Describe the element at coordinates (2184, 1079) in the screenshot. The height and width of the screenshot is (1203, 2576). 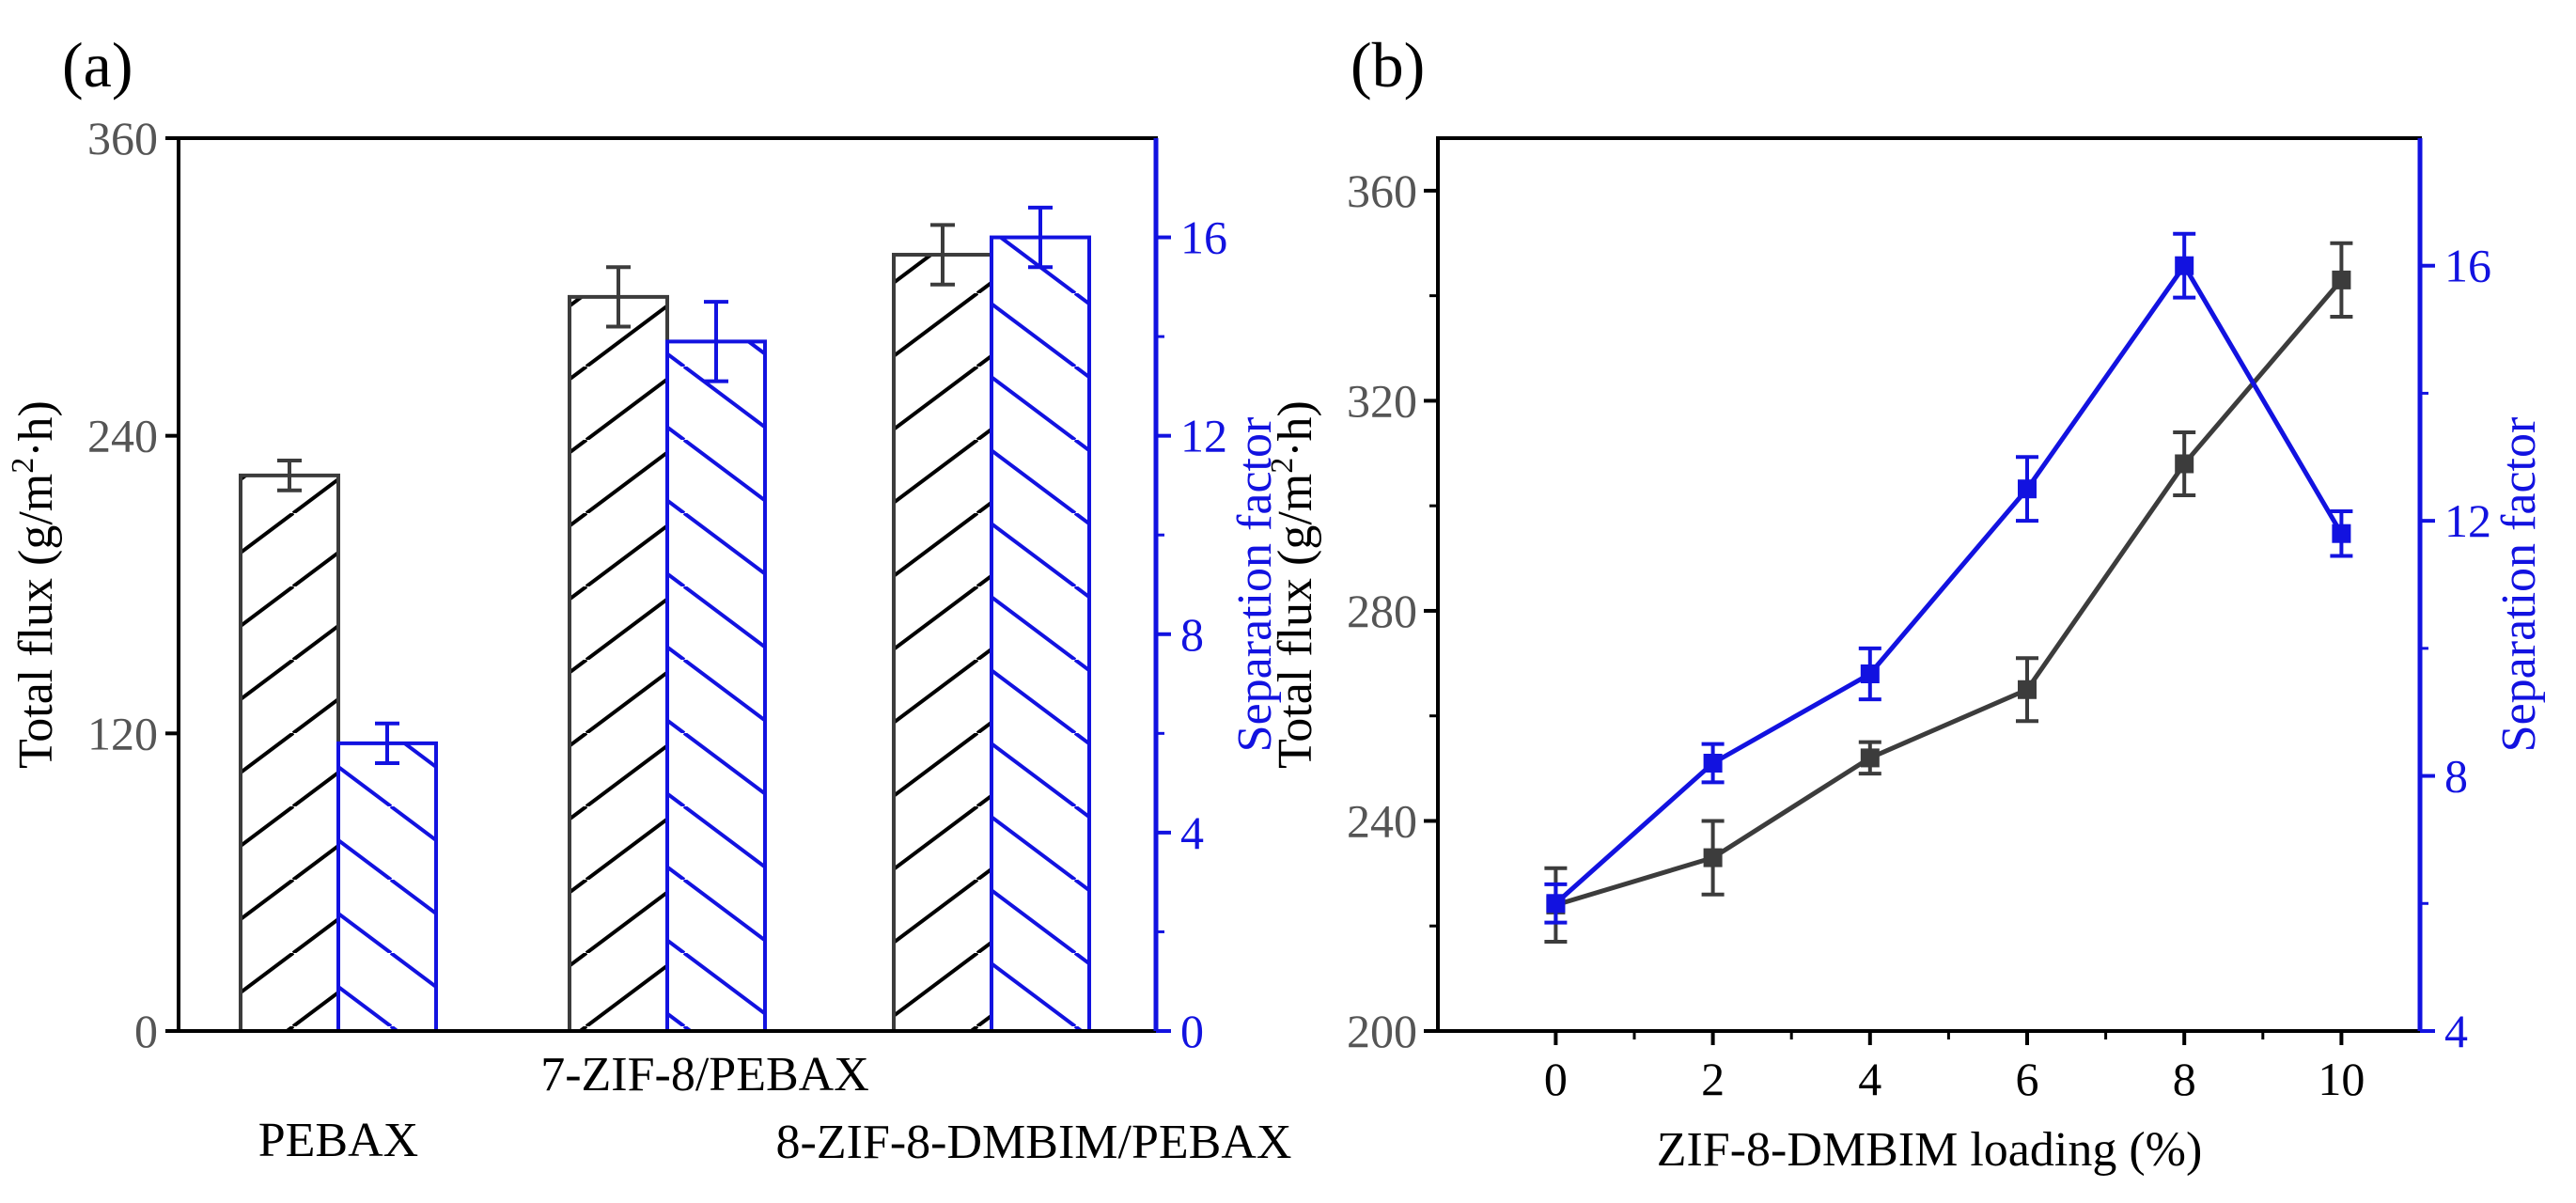
I see `x-tick-label: 8` at that location.